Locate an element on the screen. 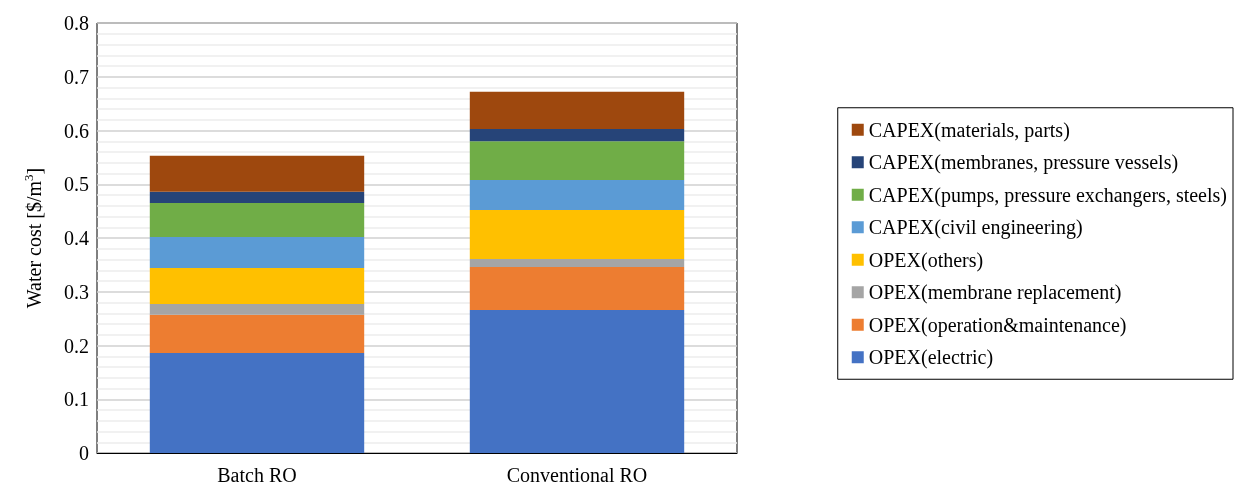 This screenshot has width=1235, height=487. legend-label: CAPEX(pumps, pressure exchangers, steels) is located at coordinates (1048, 195).